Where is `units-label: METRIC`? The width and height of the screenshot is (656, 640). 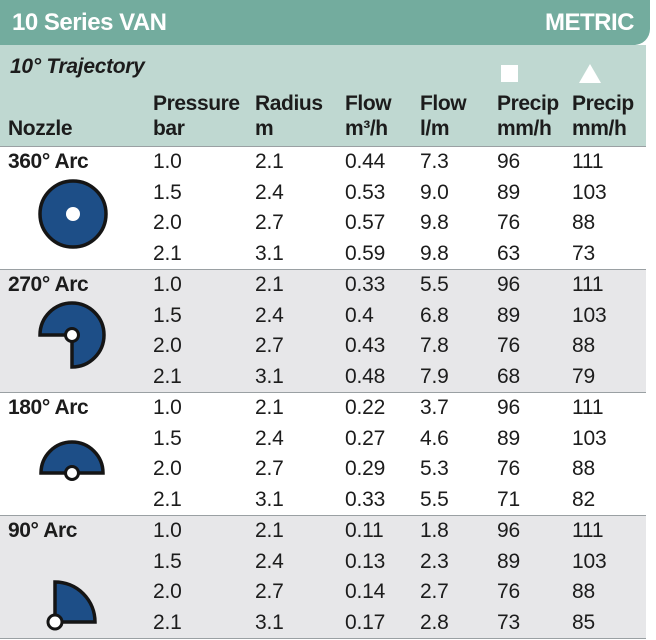 units-label: METRIC is located at coordinates (590, 22).